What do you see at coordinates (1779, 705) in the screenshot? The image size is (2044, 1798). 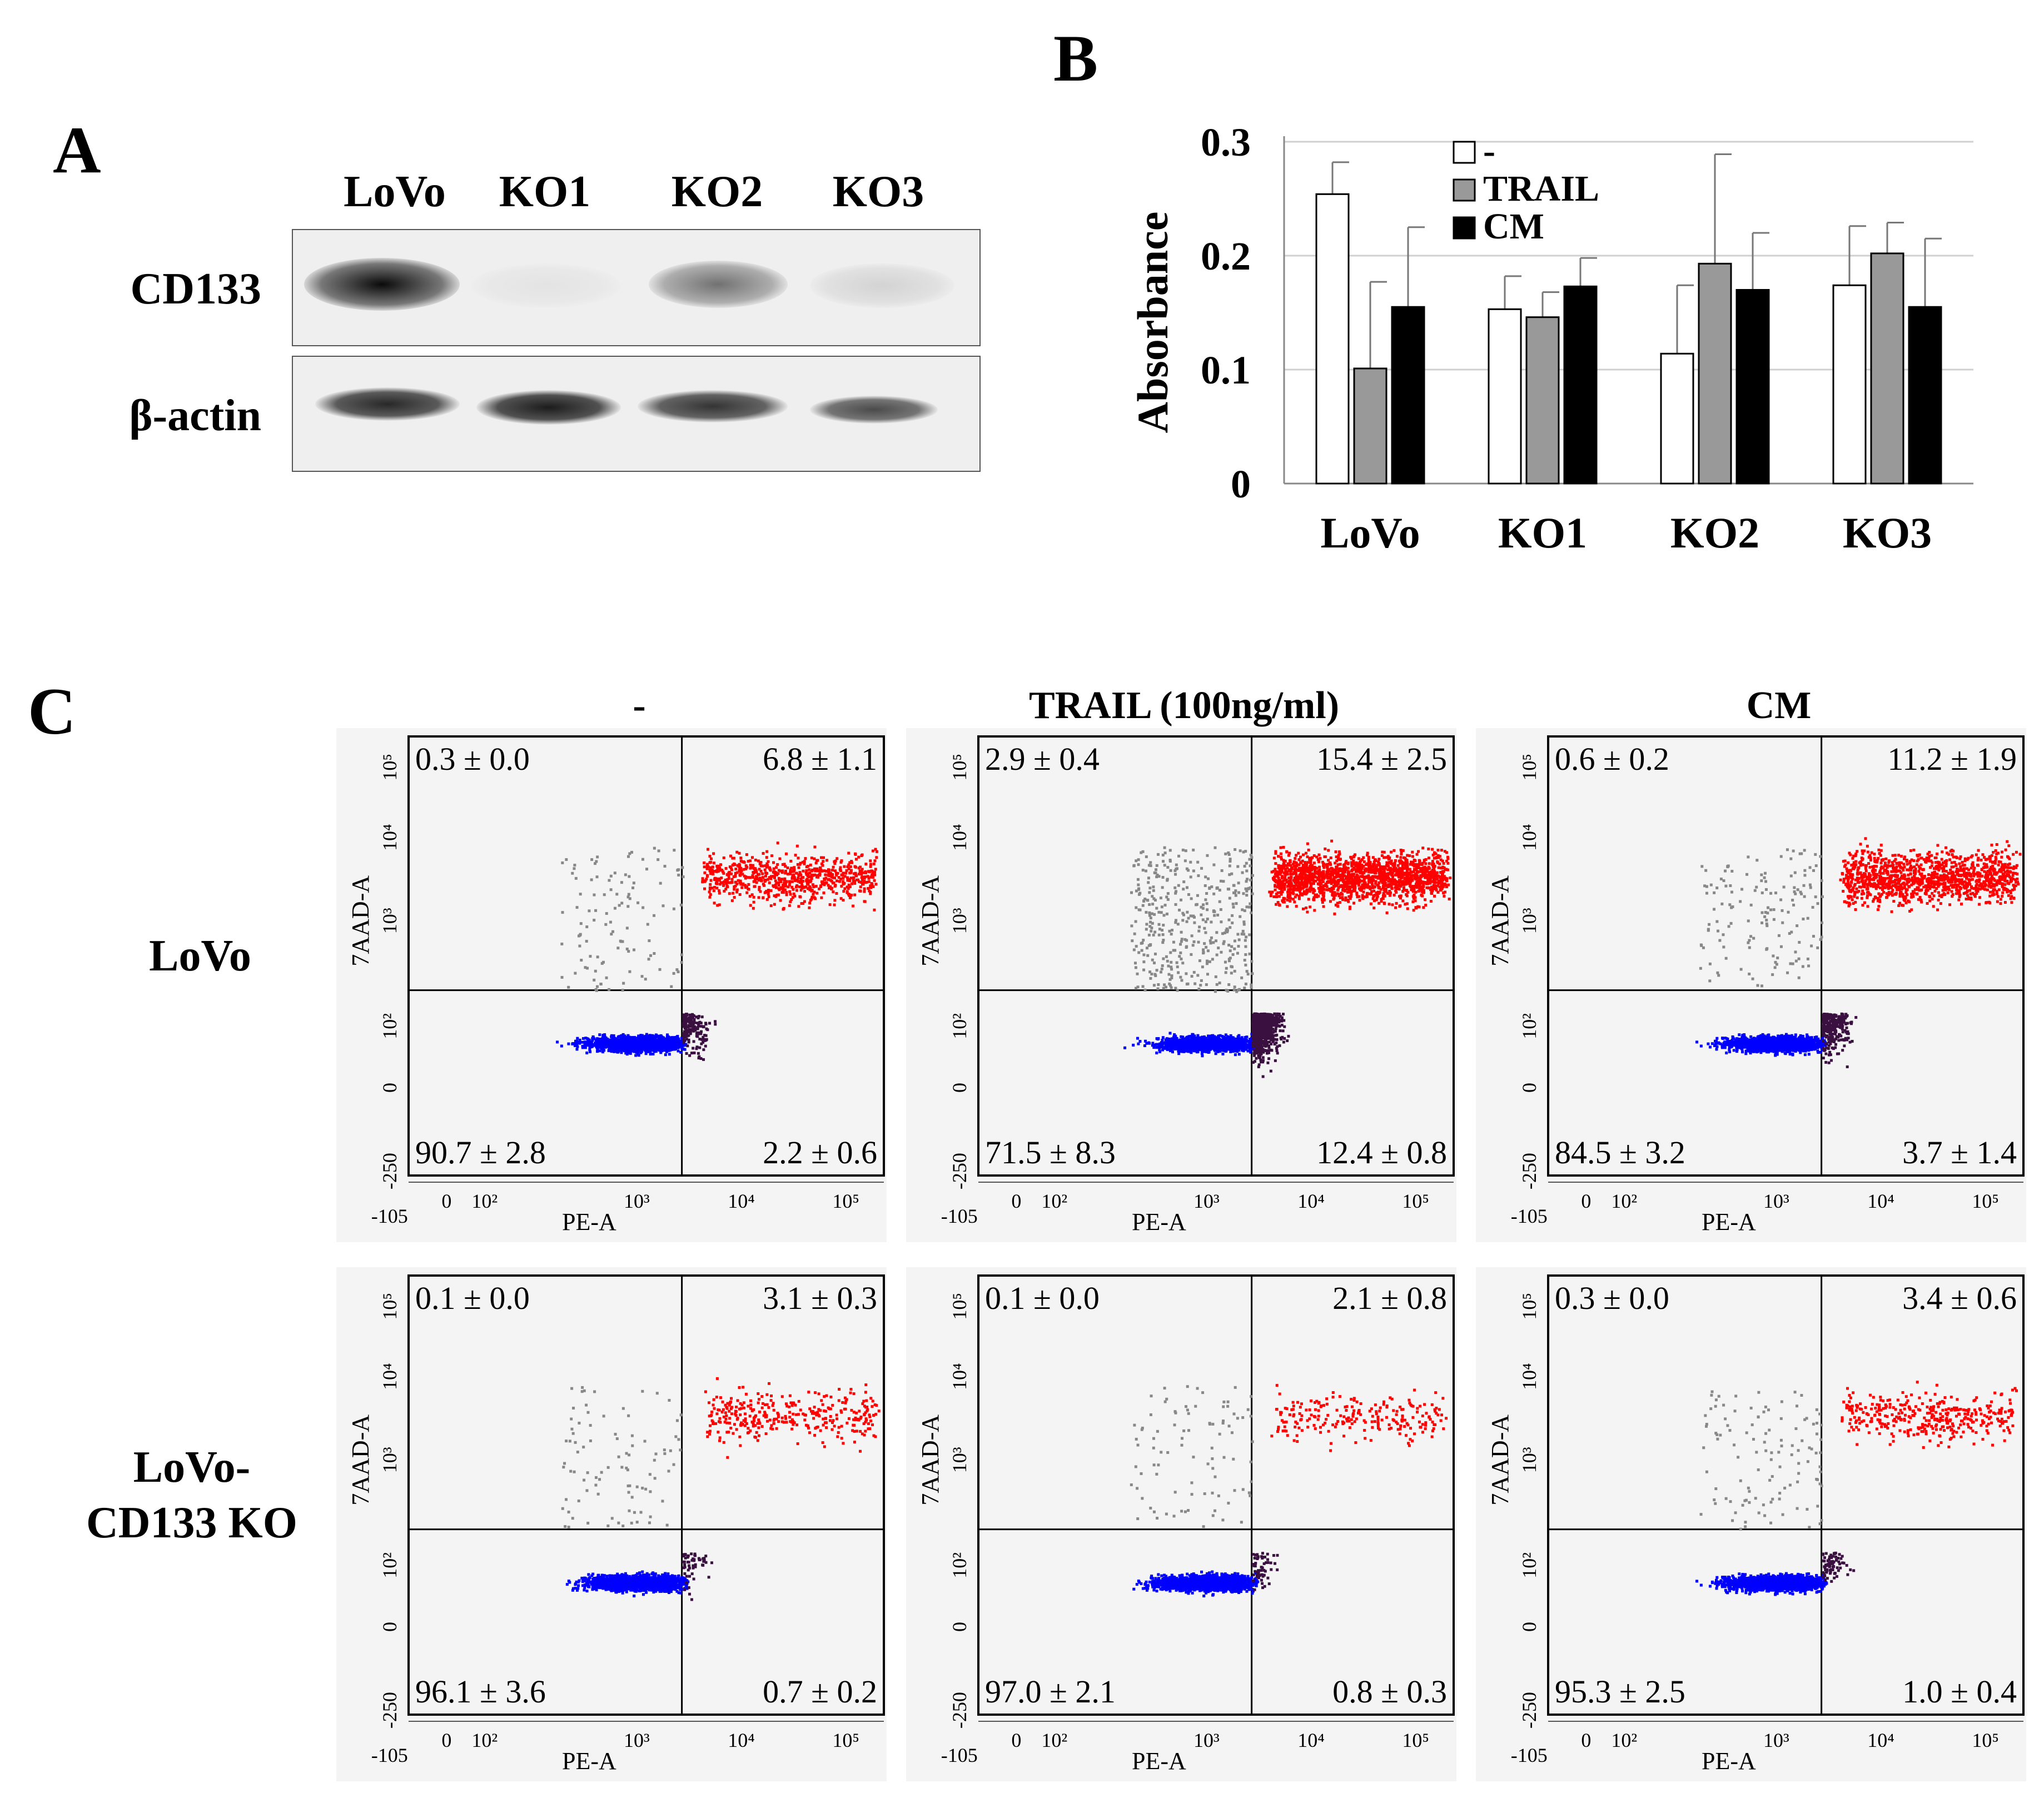 I see `flow-column-title: CM` at bounding box center [1779, 705].